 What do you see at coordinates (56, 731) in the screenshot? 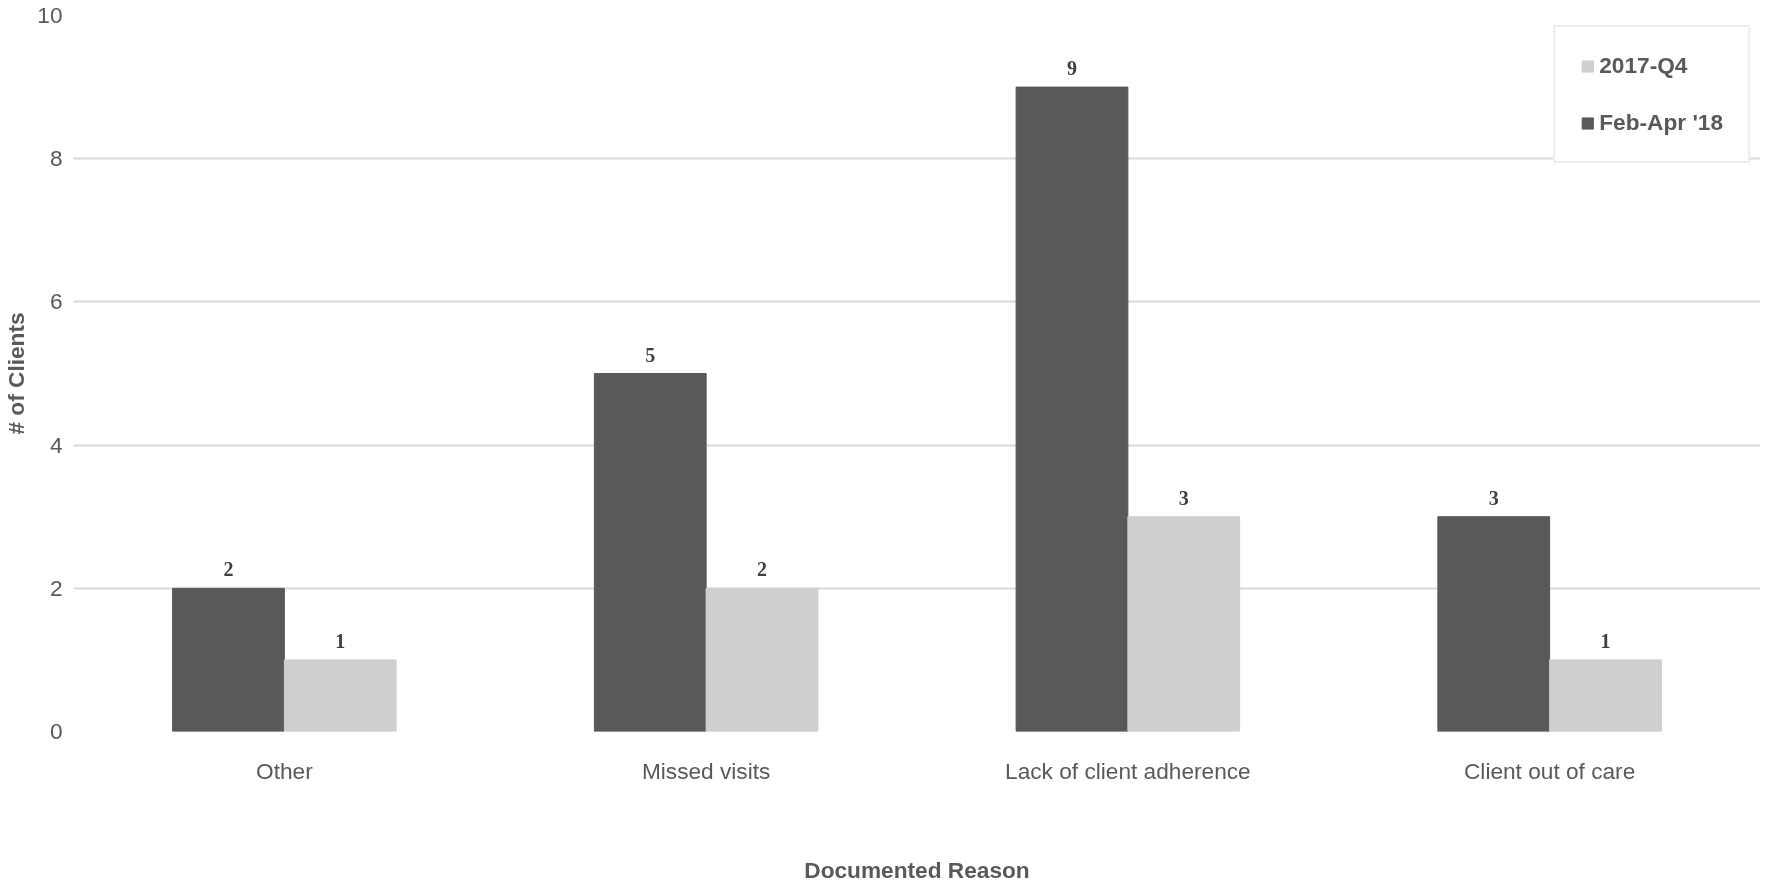
I see `y-tick-label: 0` at bounding box center [56, 731].